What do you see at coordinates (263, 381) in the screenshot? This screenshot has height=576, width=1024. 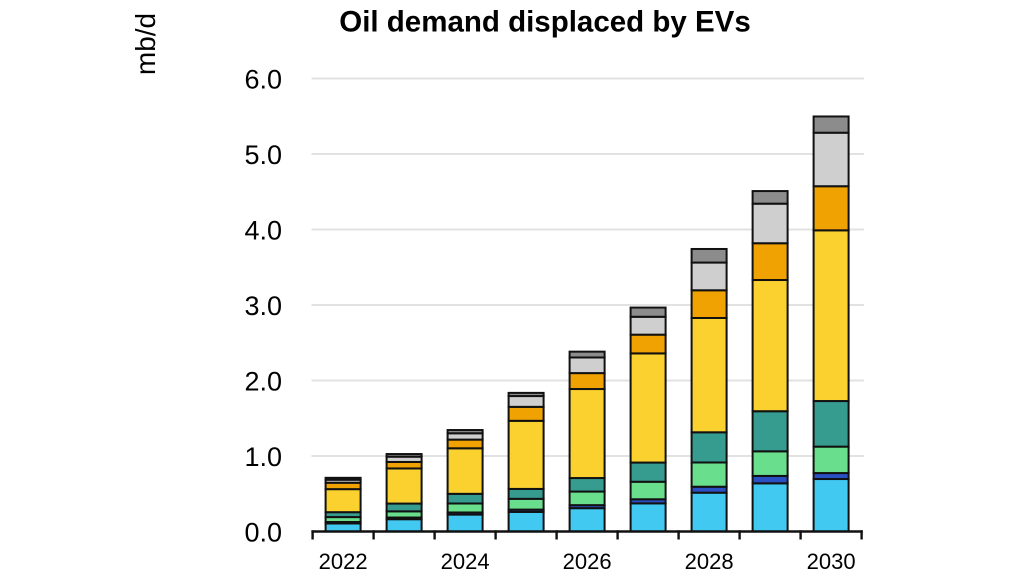 I see `svg-text: 2.0` at bounding box center [263, 381].